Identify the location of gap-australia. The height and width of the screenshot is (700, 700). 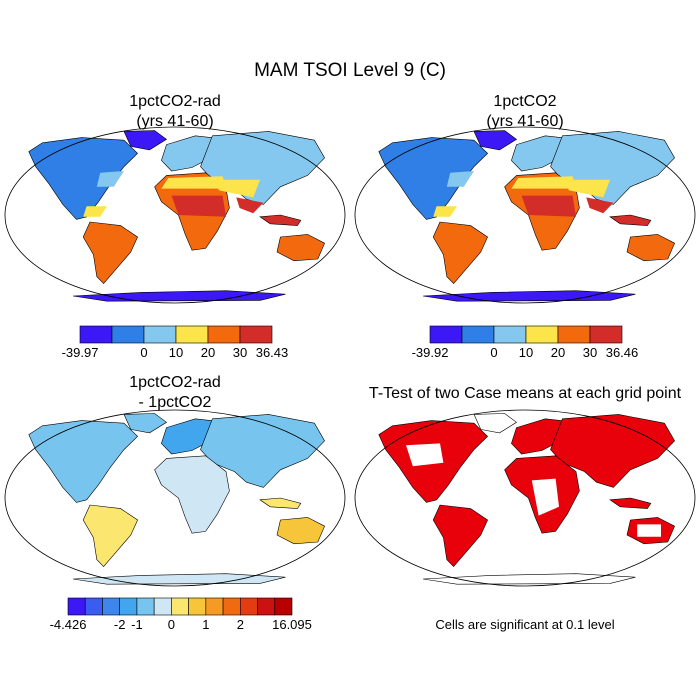
(649, 530).